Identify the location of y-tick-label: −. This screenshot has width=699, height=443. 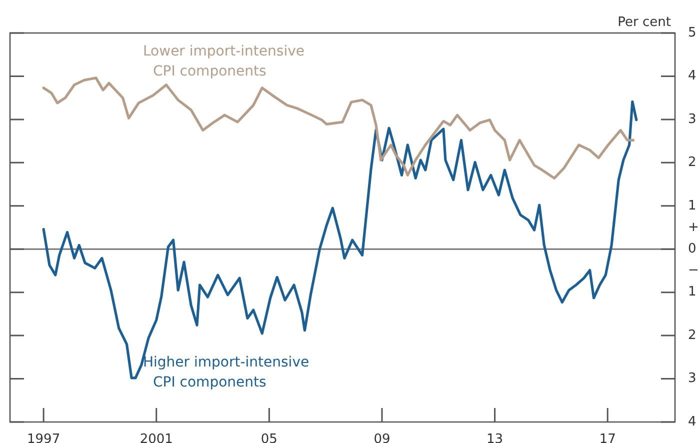
(693, 270).